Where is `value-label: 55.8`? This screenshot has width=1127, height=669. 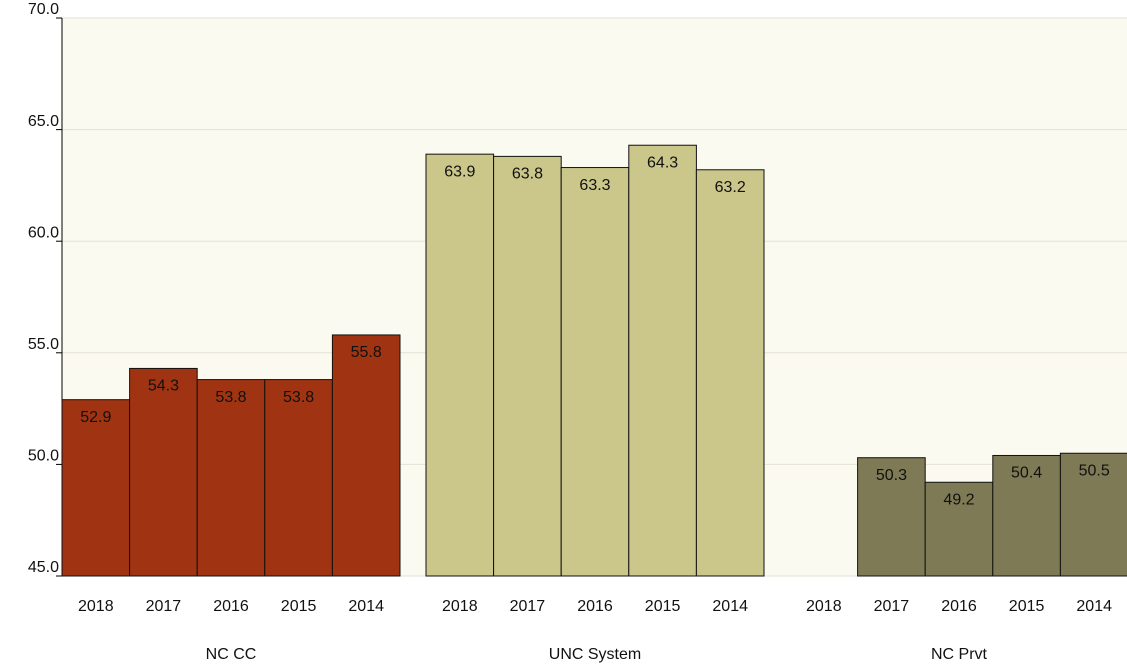
value-label: 55.8 is located at coordinates (366, 352).